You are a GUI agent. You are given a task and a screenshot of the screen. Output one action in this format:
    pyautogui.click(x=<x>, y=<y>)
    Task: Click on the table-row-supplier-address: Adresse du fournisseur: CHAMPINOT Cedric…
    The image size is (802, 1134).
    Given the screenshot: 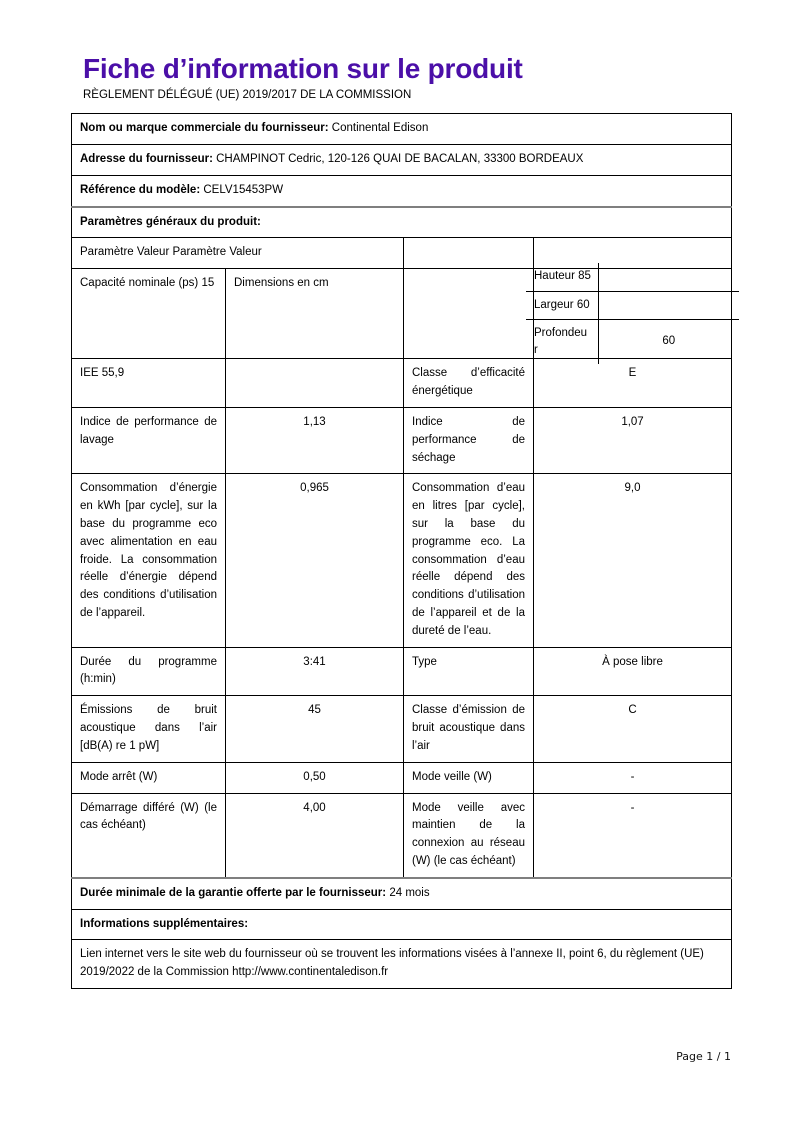 What is the action you would take?
    pyautogui.click(x=401, y=160)
    